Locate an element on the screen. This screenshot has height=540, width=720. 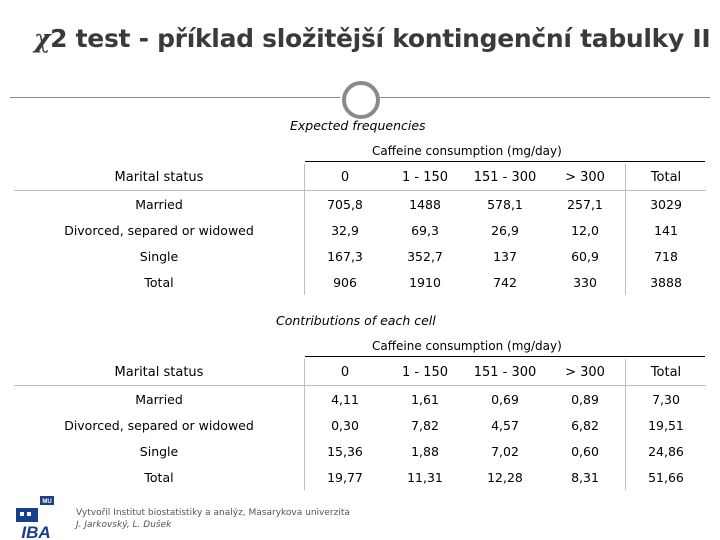
table-cell: 1,88 is located at coordinates (425, 451).